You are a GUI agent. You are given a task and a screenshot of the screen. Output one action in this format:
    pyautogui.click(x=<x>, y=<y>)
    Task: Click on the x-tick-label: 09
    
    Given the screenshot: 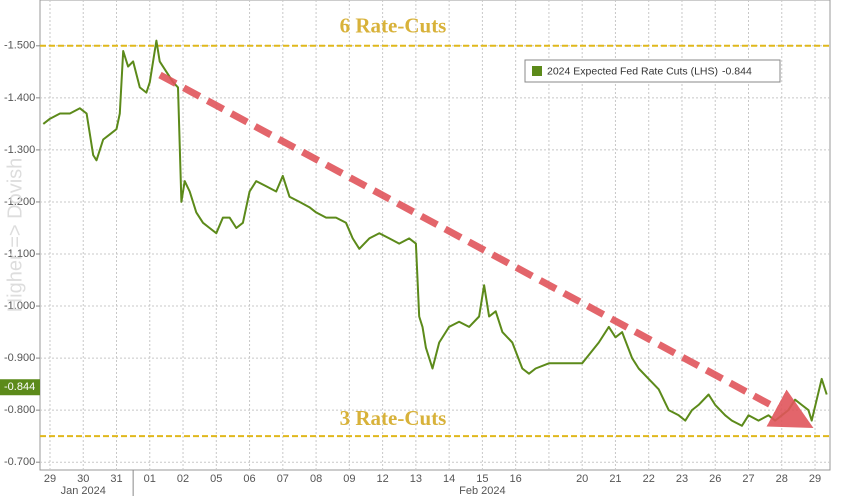 What is the action you would take?
    pyautogui.click(x=349, y=479)
    